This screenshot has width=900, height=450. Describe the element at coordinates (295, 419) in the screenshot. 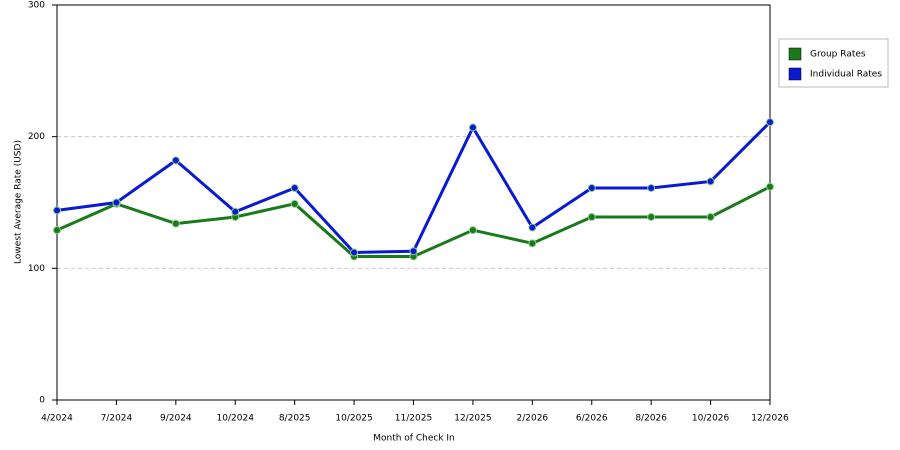

I see `x-tick-label: 8/2025` at that location.